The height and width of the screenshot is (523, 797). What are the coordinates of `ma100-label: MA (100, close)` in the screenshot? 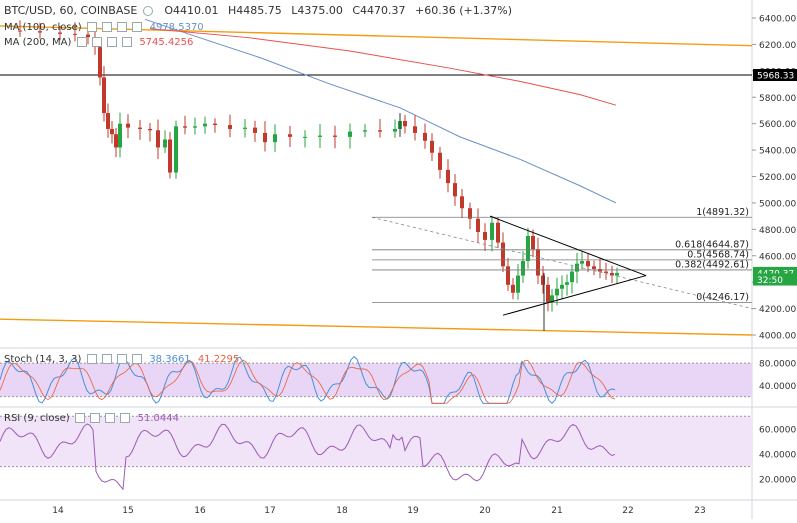 It's located at (43, 27).